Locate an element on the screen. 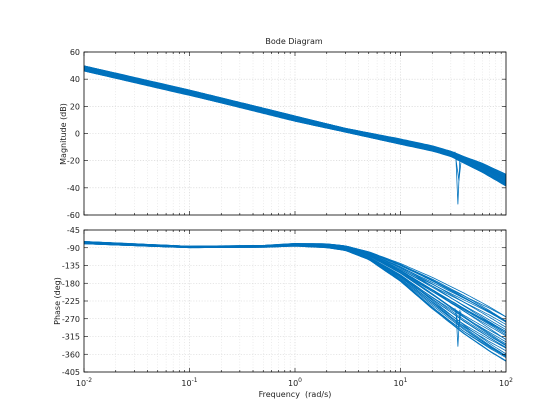  phase-y-tick-label: -405 is located at coordinates (71, 372).